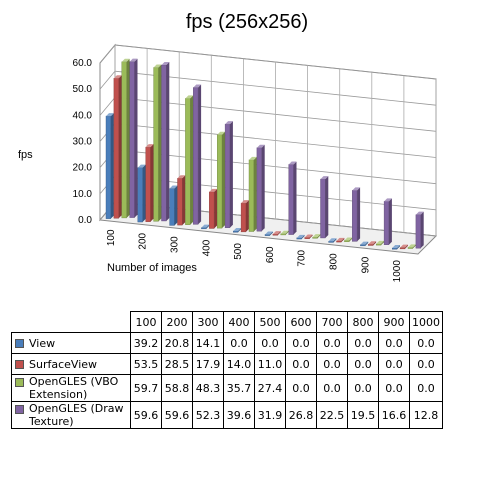 This screenshot has width=494, height=477. I want to click on table-cell: 53.5, so click(146, 364).